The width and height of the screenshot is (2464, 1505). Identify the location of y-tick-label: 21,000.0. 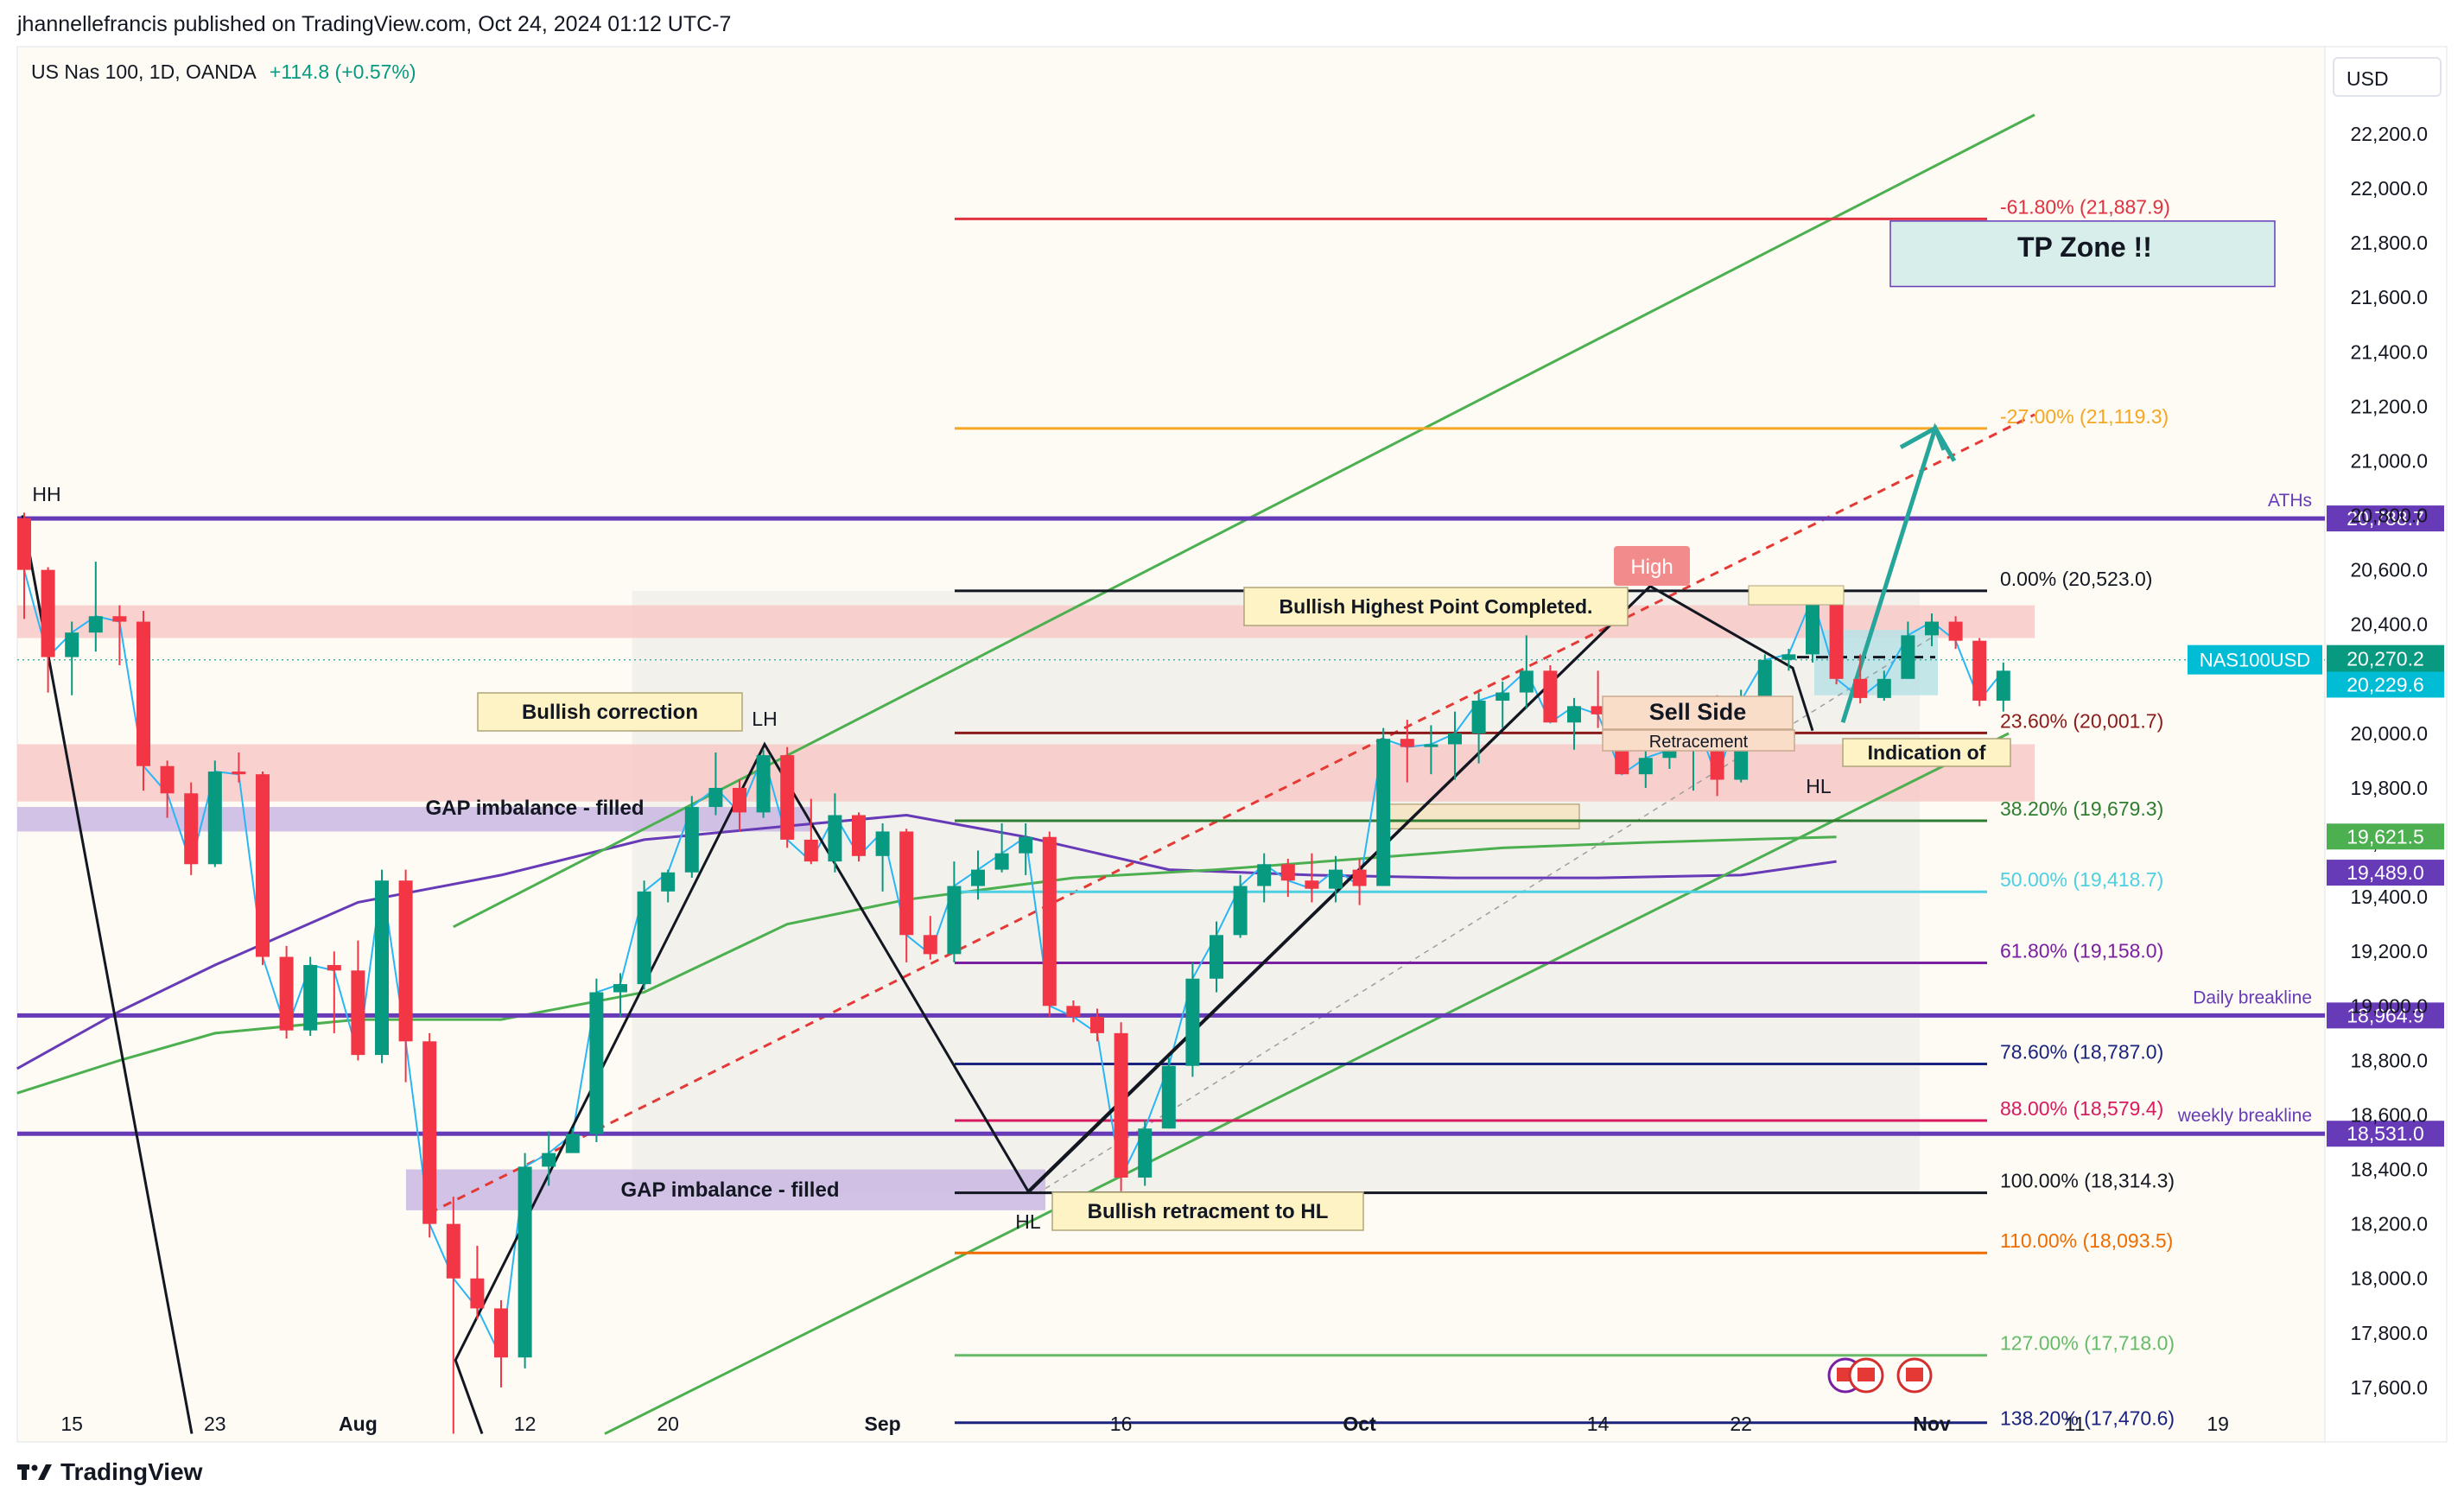
(2389, 460).